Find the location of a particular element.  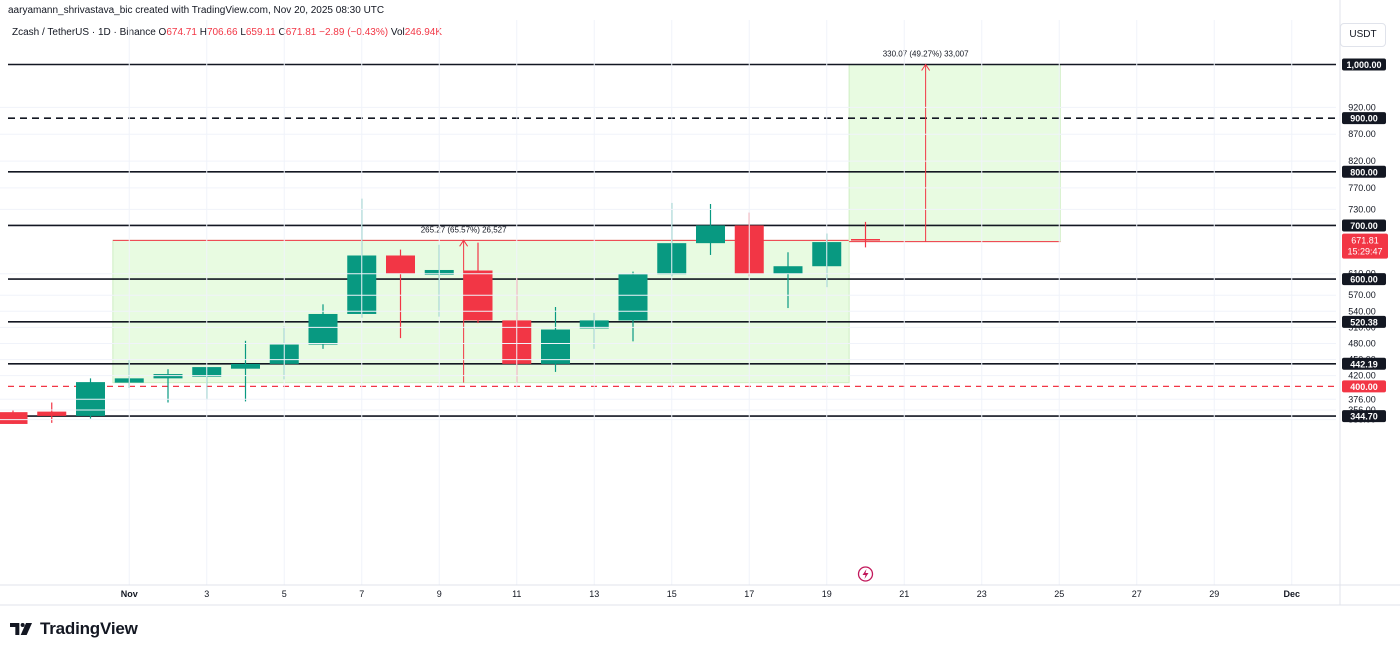

y-tick-label: 570.00 is located at coordinates (1362, 295).